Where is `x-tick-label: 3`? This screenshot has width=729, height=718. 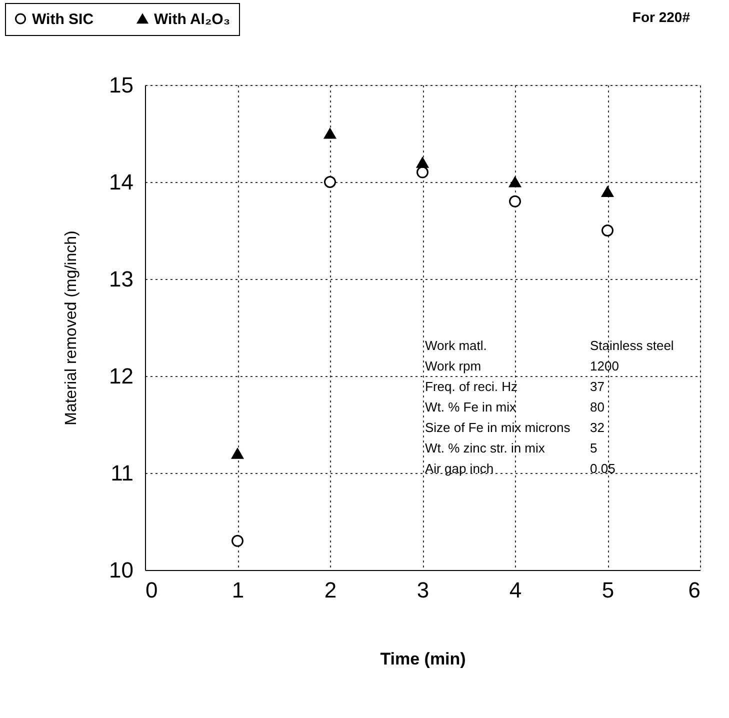 x-tick-label: 3 is located at coordinates (423, 590).